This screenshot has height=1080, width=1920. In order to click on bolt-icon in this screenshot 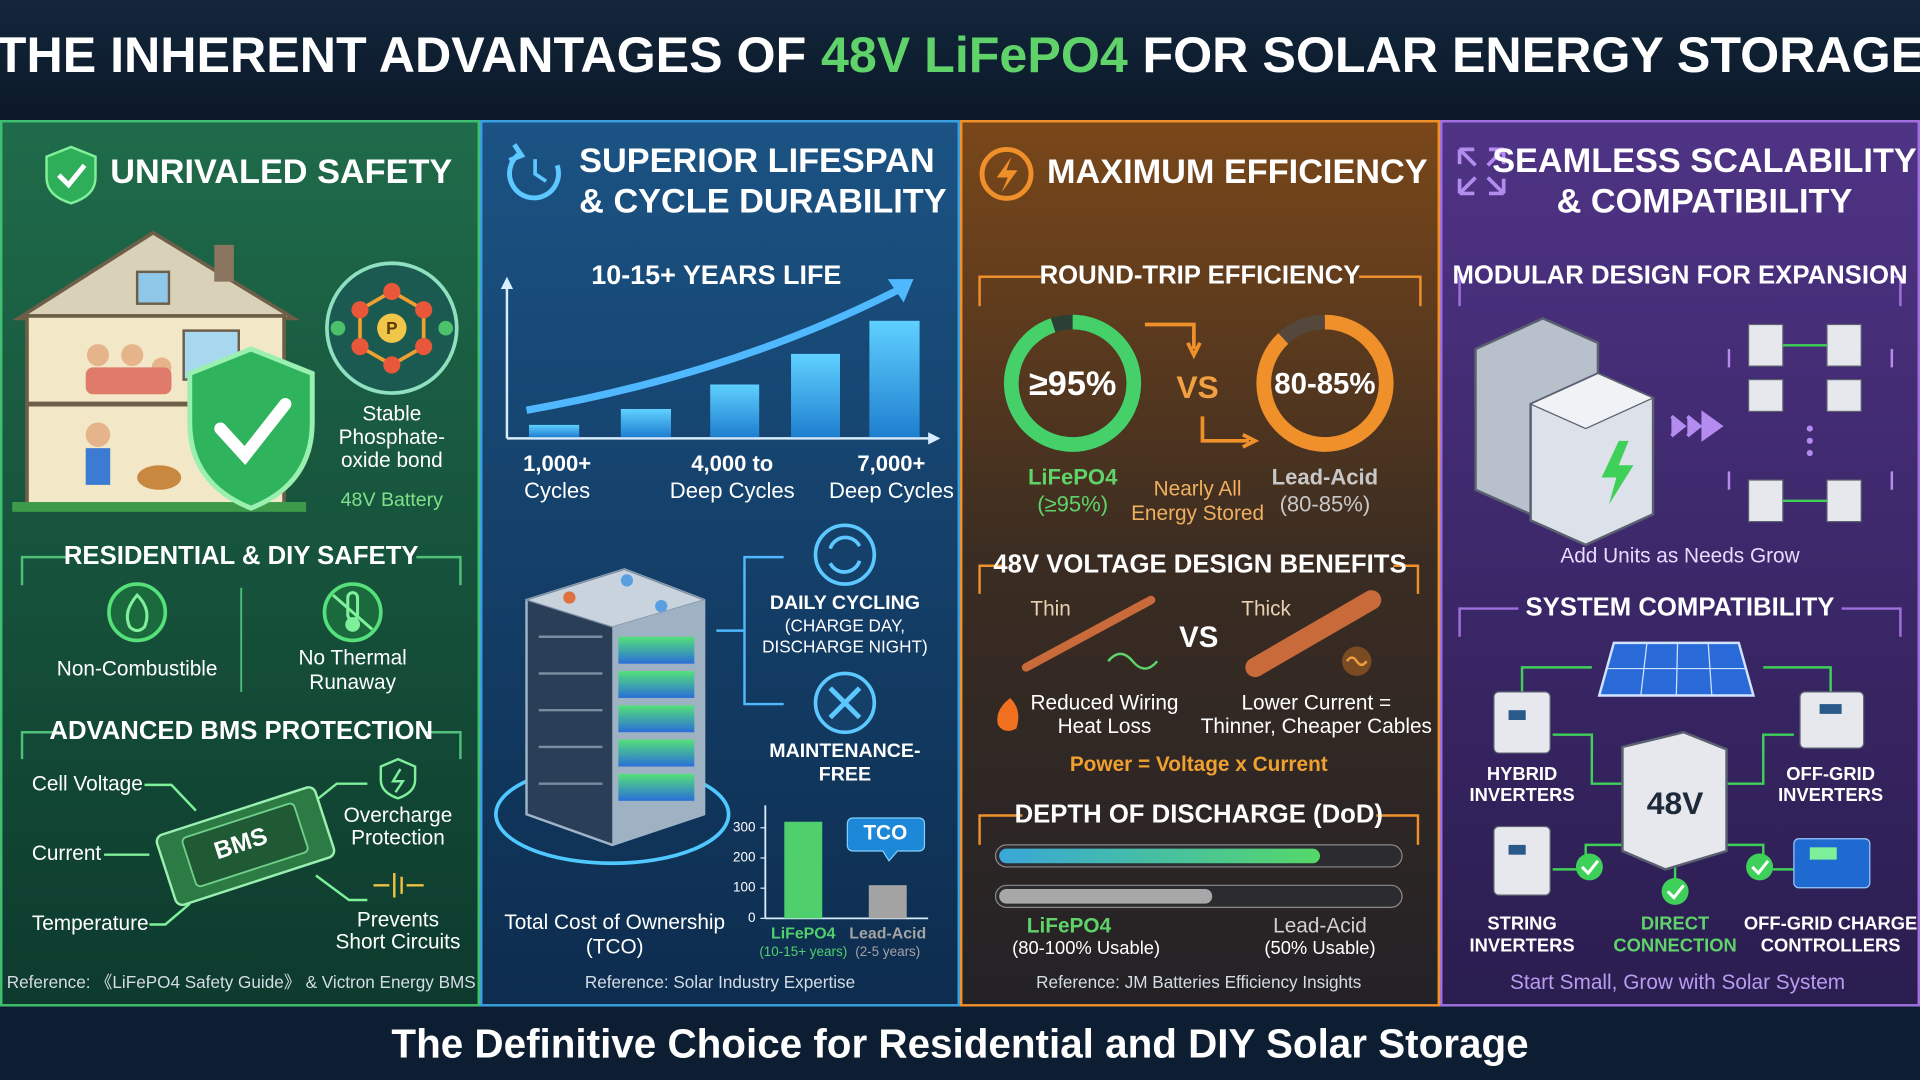, I will do `click(1006, 173)`.